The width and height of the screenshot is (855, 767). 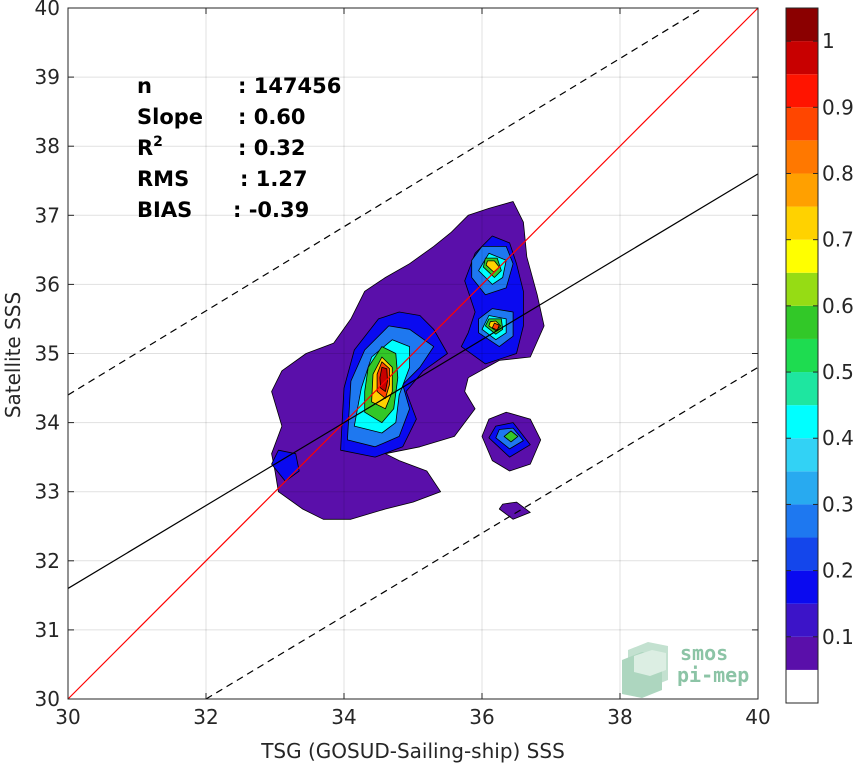 What do you see at coordinates (412, 751) in the screenshot?
I see `x-axis-label: TSG (GOSUD-Sailing-ship) SSS` at bounding box center [412, 751].